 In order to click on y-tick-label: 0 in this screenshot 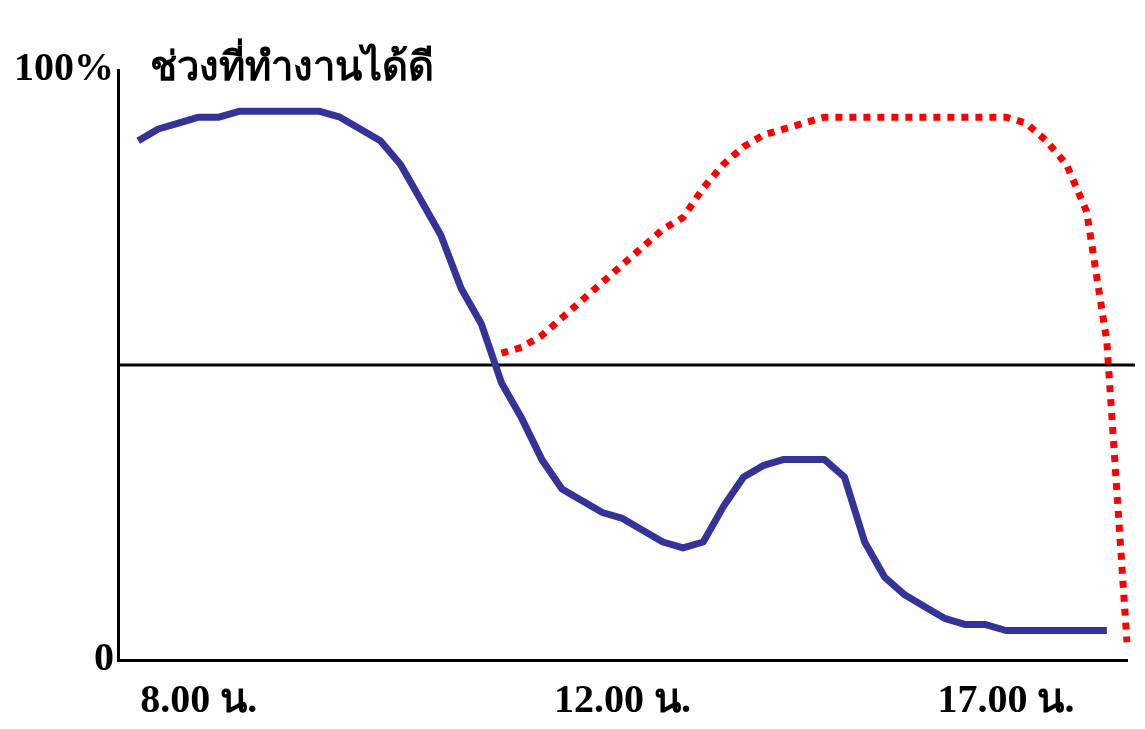, I will do `click(104, 657)`.